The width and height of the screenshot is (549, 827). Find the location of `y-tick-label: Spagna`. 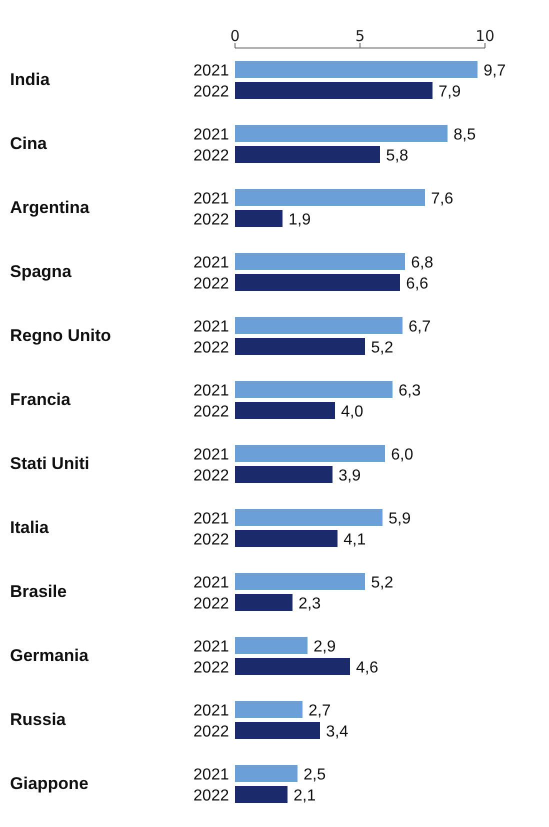

y-tick-label: Spagna is located at coordinates (41, 271).